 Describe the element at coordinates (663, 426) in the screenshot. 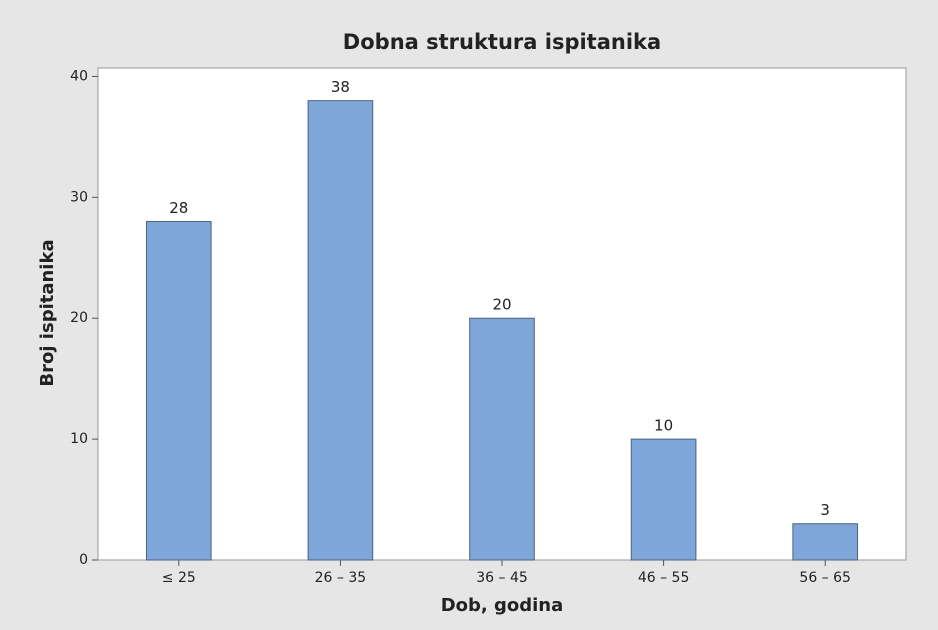

I see `data-label: 10` at that location.